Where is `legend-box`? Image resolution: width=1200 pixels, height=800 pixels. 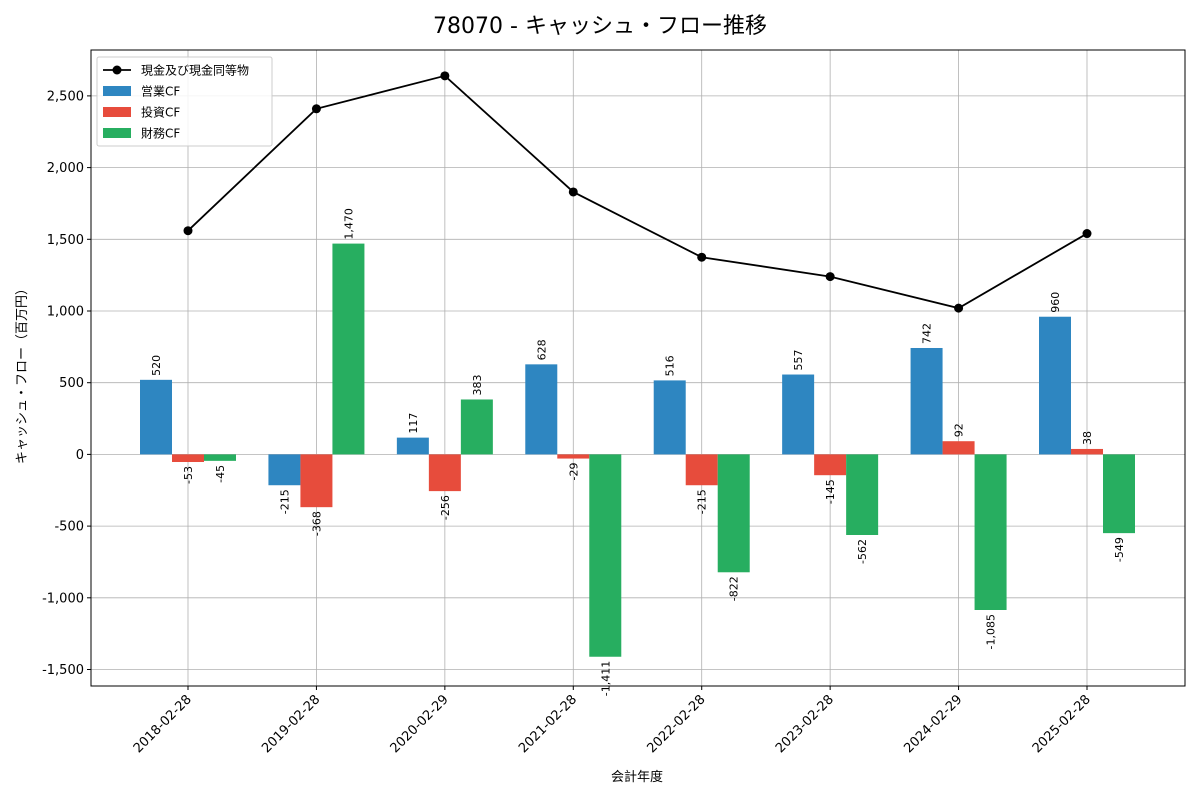
legend-box is located at coordinates (184, 101).